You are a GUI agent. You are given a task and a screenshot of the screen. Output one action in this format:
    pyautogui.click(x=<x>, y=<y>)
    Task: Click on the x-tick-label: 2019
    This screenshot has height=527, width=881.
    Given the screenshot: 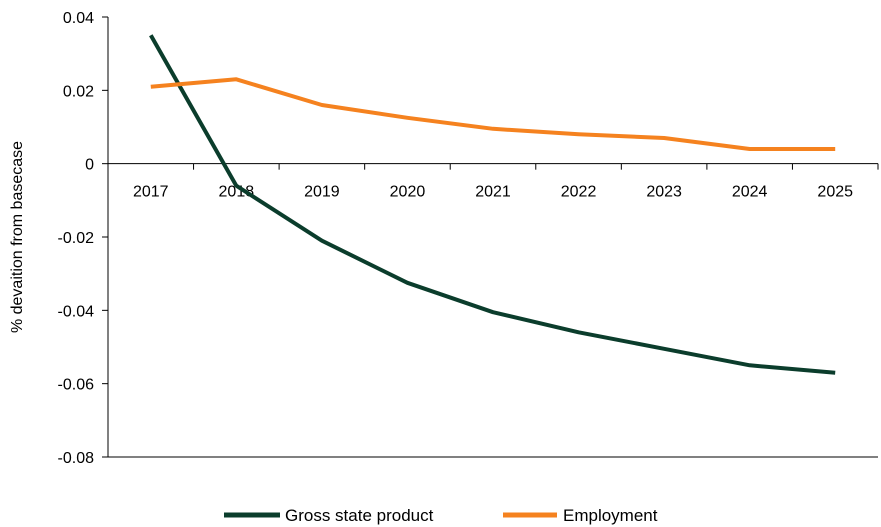 What is the action you would take?
    pyautogui.click(x=322, y=192)
    